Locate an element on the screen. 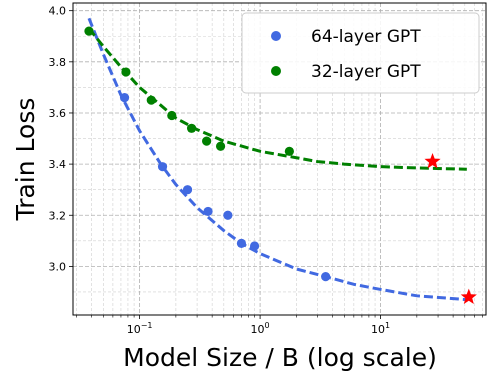  x-axis: 10⁻¹ 10⁰ 10¹ is located at coordinates (279, 325).